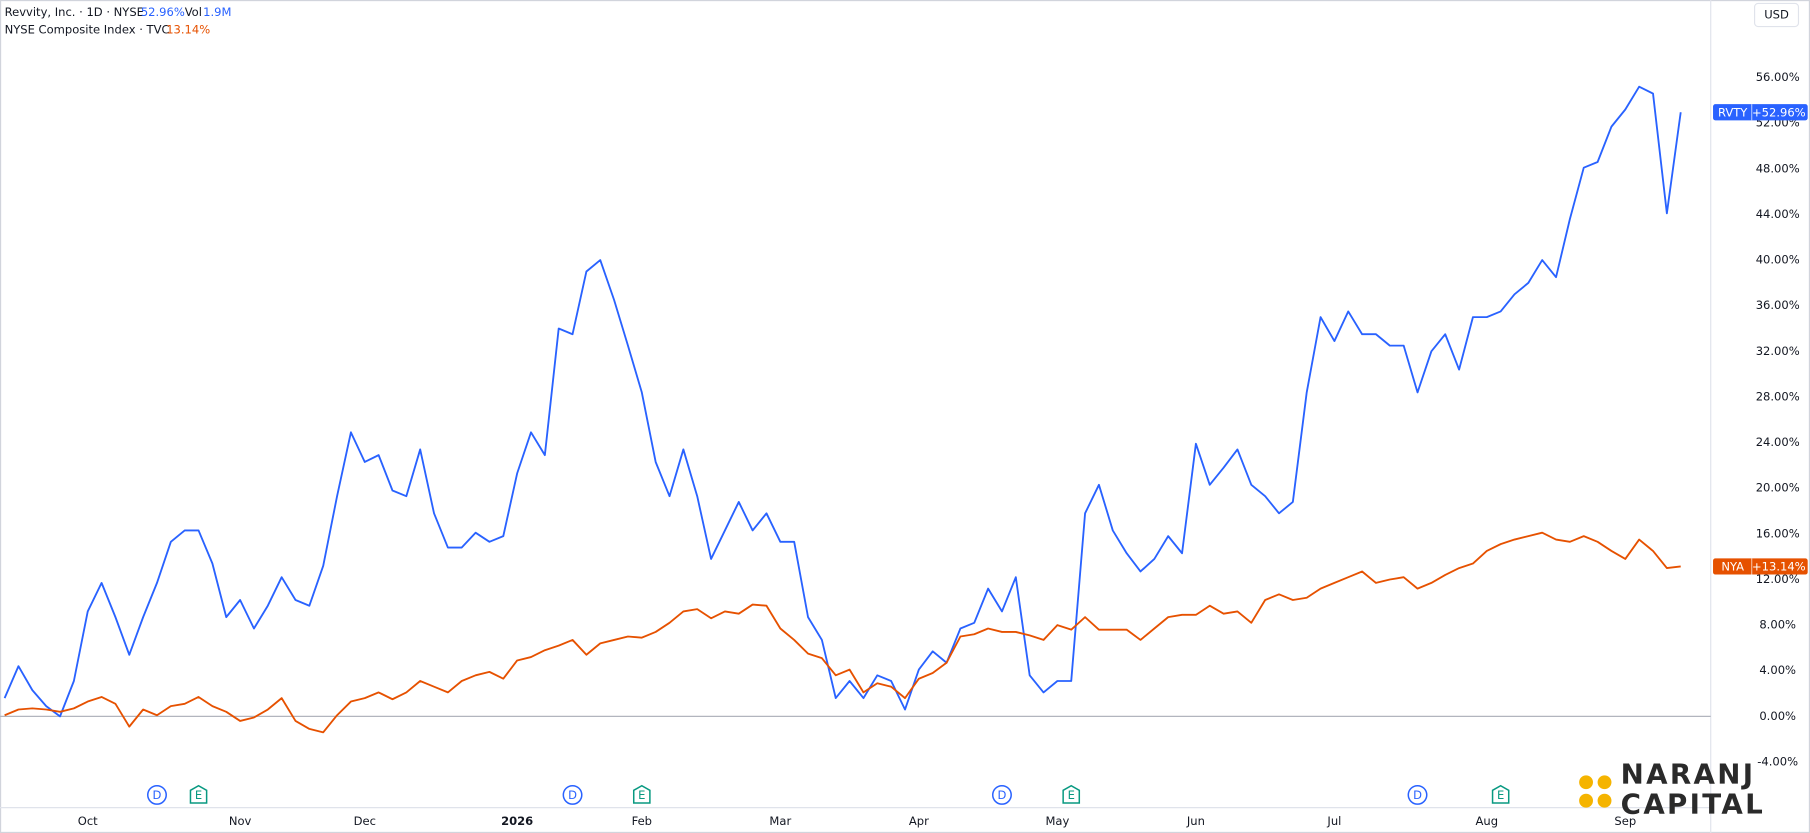 The image size is (1810, 833). What do you see at coordinates (1779, 112) in the screenshot?
I see `price-tag-value: +52.96%` at bounding box center [1779, 112].